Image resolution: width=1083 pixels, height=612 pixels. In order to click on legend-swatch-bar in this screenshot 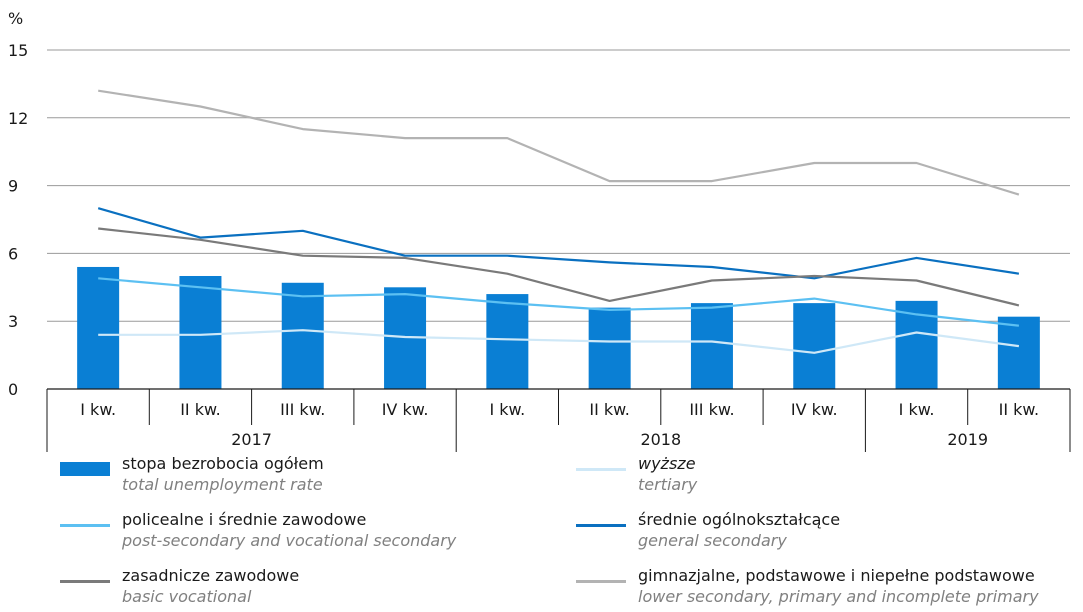, I will do `click(85, 469)`.